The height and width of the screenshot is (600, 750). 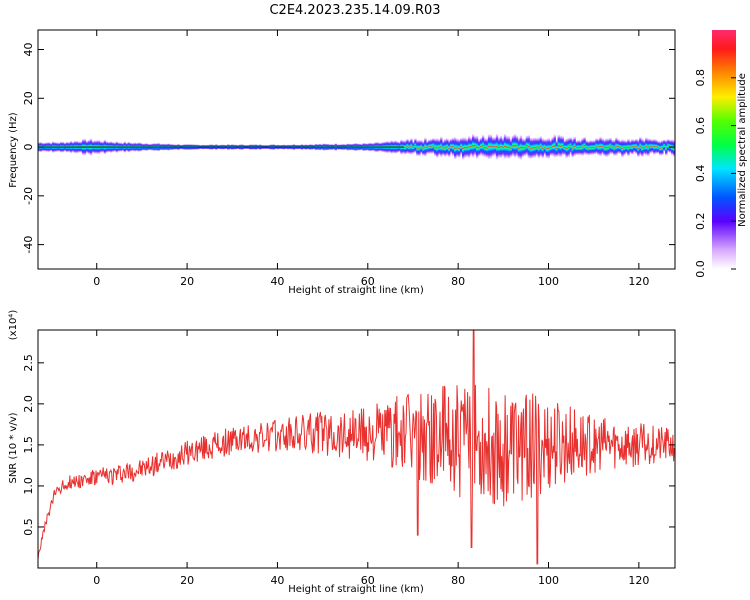 What do you see at coordinates (28, 445) in the screenshot?
I see `y-tick-label: 1.5` at bounding box center [28, 445].